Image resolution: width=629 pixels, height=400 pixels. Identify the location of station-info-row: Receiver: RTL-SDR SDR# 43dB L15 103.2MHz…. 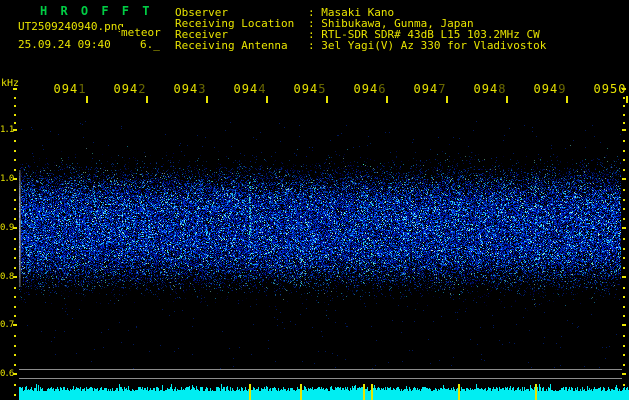
(357, 34).